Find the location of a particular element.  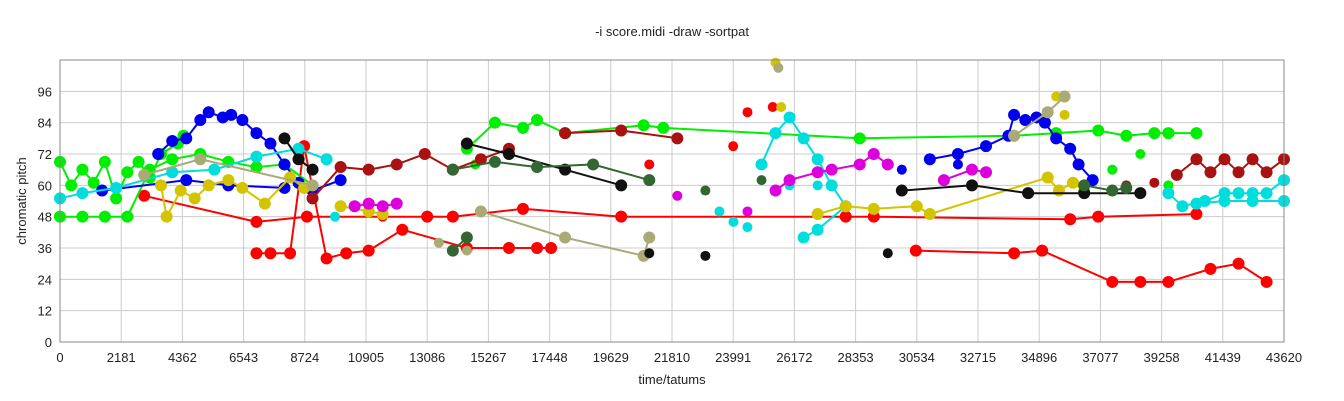

x-tick-label: 21810 is located at coordinates (672, 357).